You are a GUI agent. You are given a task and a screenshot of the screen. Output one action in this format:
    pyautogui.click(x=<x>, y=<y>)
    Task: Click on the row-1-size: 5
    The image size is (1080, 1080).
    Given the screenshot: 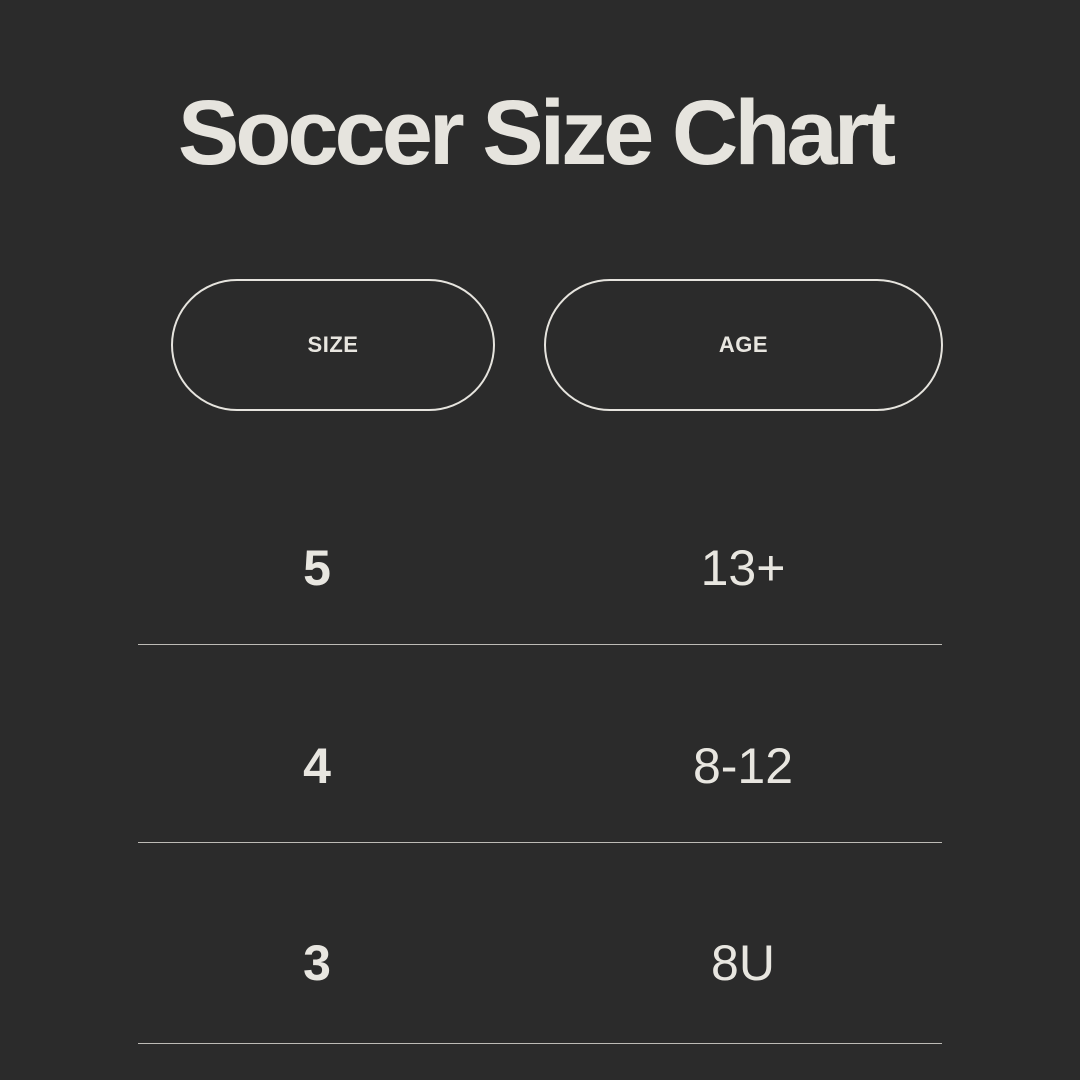 What is the action you would take?
    pyautogui.click(x=317, y=568)
    